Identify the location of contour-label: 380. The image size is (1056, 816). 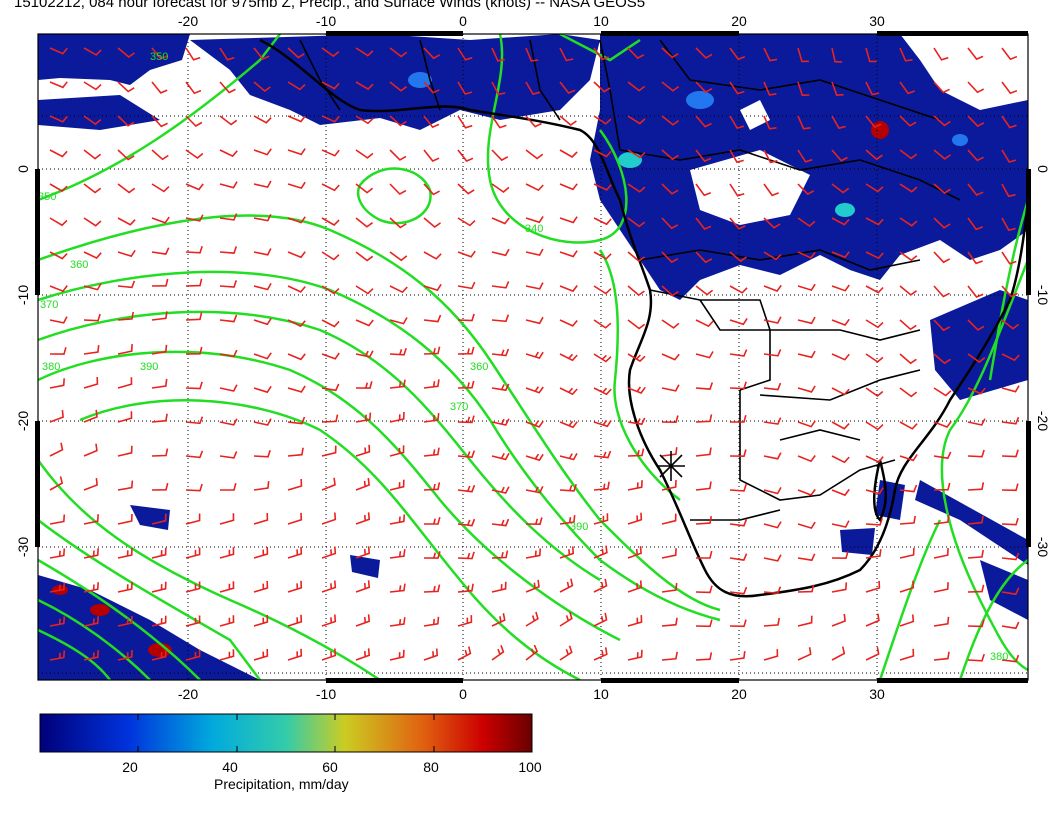
(999, 657).